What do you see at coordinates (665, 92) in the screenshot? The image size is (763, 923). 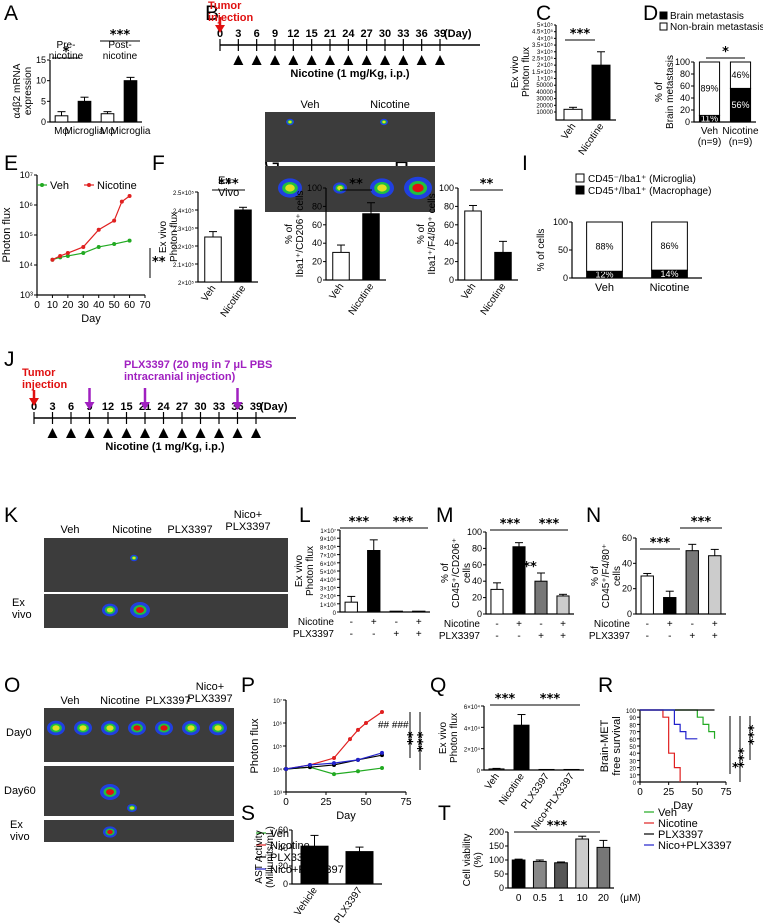 I see `y-axis-label: % ofBrain metastasis` at bounding box center [665, 92].